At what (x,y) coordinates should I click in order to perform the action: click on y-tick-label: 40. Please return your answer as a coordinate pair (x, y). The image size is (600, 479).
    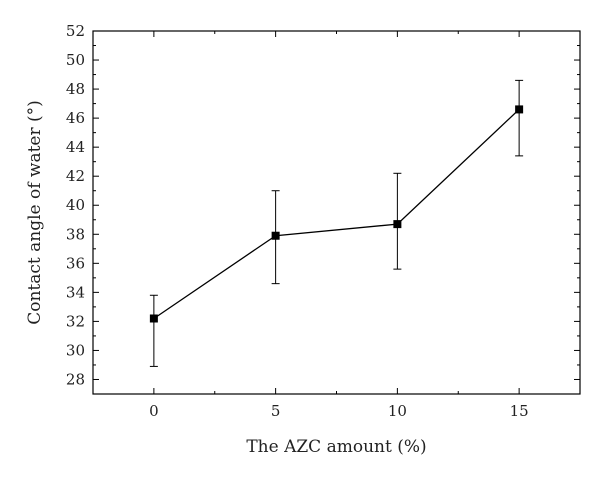
    Looking at the image, I should click on (75, 205).